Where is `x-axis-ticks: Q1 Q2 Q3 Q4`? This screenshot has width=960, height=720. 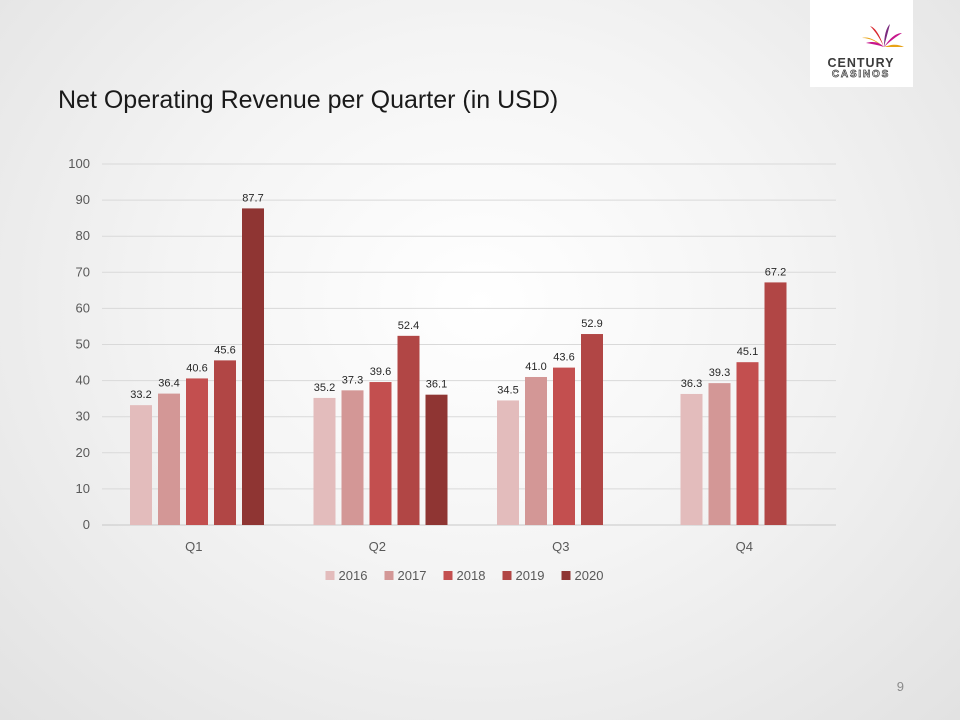
x-axis-ticks: Q1 Q2 Q3 Q4 is located at coordinates (469, 546).